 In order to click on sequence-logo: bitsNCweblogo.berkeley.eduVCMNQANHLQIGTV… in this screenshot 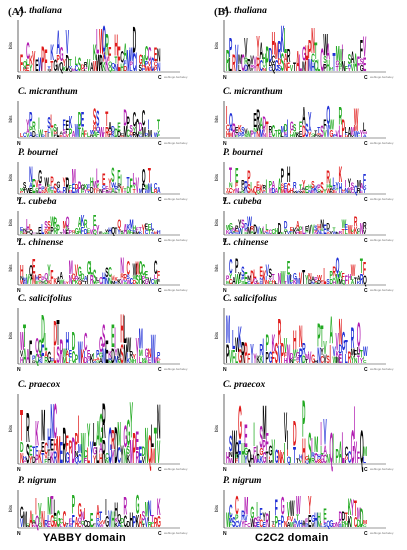, I will do `click(98, 513)`.